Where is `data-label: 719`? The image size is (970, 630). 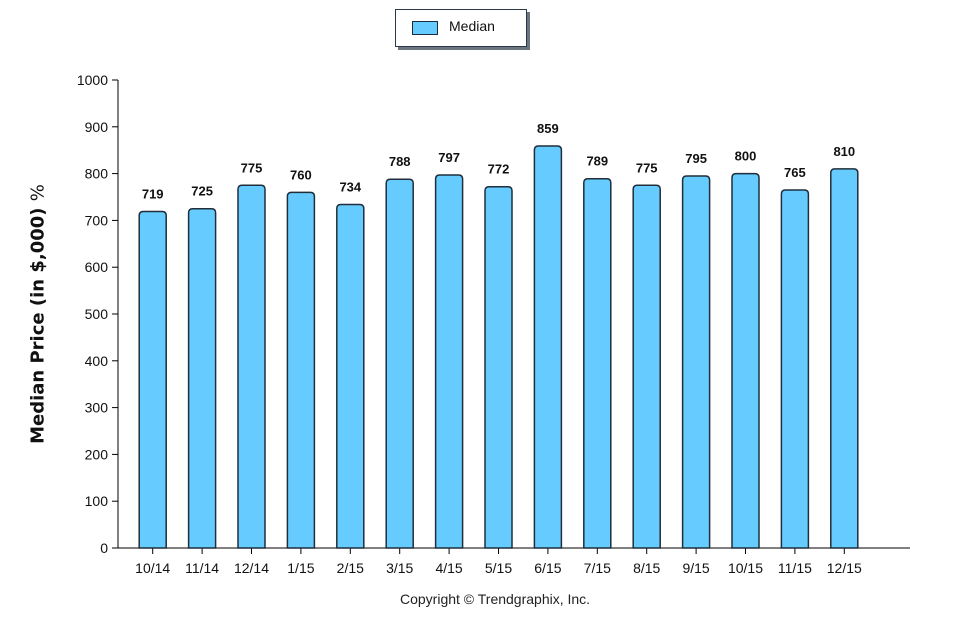 data-label: 719 is located at coordinates (153, 194).